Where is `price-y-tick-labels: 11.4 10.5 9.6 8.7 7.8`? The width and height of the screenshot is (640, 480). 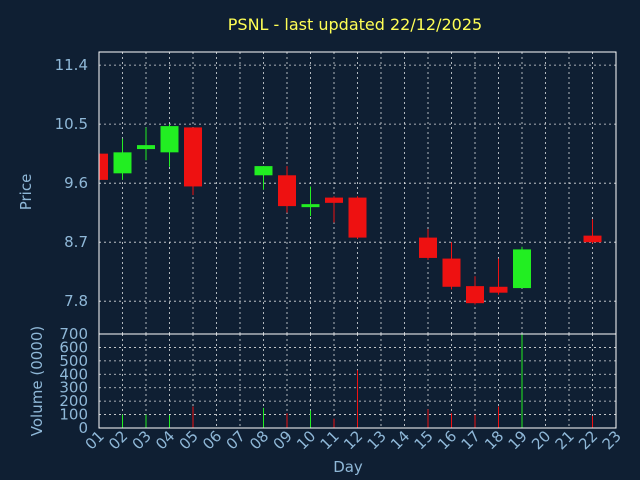 price-y-tick-labels: 11.4 10.5 9.6 8.7 7.8 is located at coordinates (71, 183).